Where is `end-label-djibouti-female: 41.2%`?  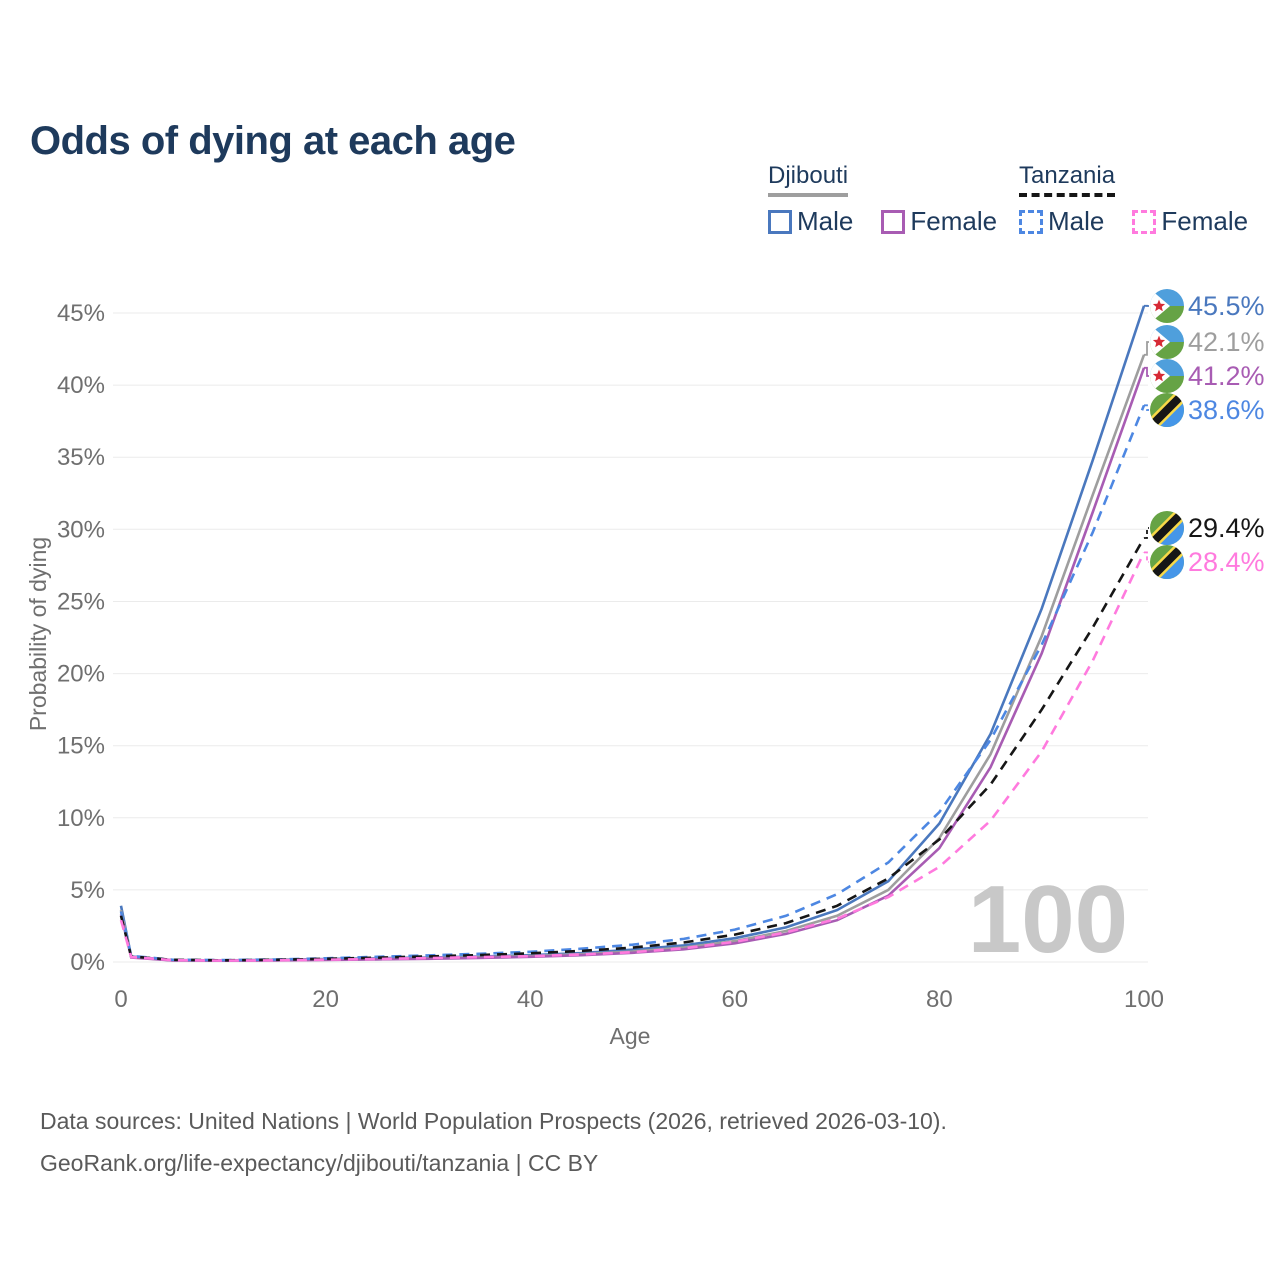 end-label-djibouti-female: 41.2% is located at coordinates (1226, 376).